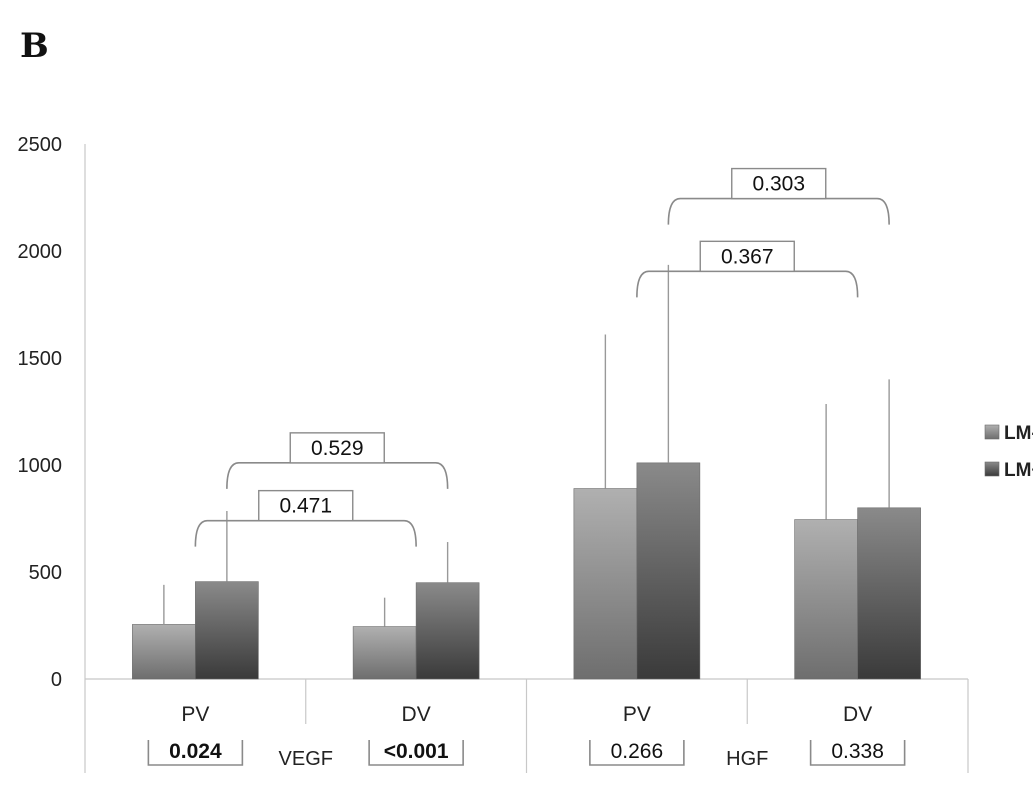  I want to click on bottom-pvalue-layer: 0.024 <0.001 0.266 0.338 VEGF HGF, so click(526, 755).